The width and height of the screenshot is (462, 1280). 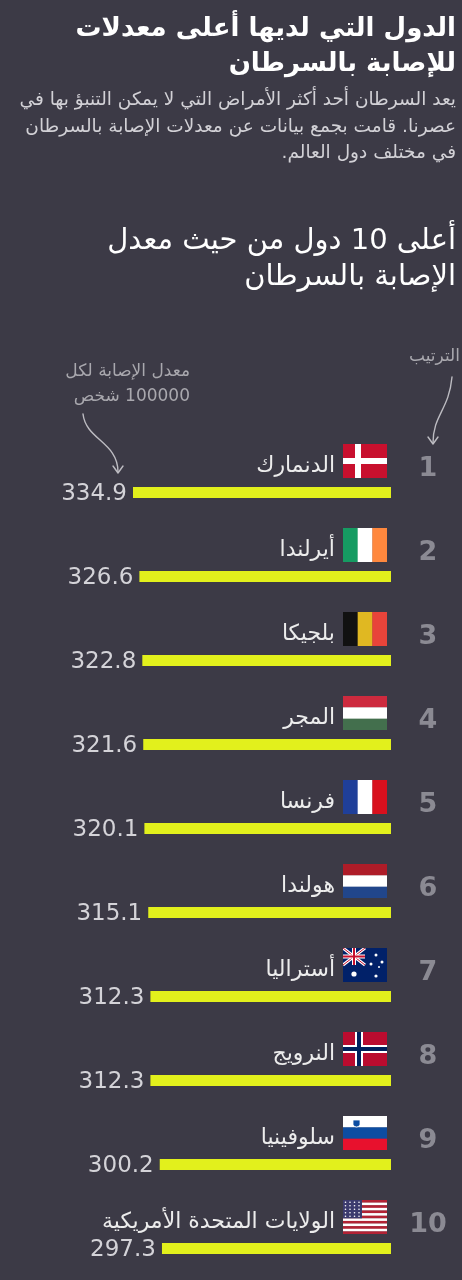 I want to click on data-label: 322.8, so click(x=103, y=660).